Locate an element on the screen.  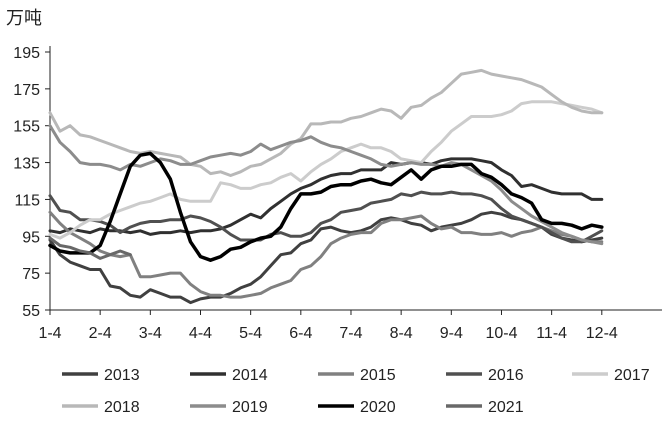
legend-label: 2018 is located at coordinates (122, 407).